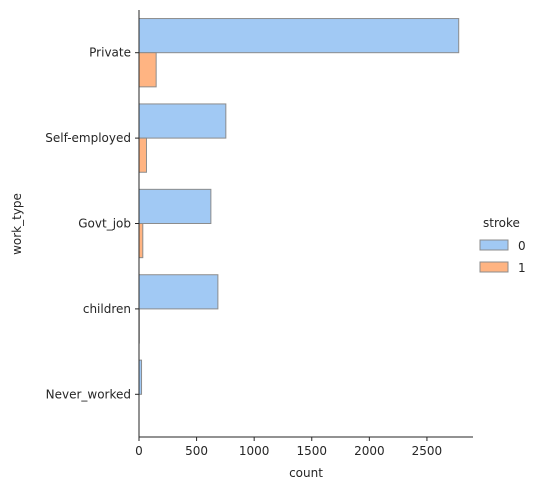 This screenshot has height=489, width=540. Describe the element at coordinates (88, 138) in the screenshot. I see `y-tick-label: Self-employed` at that location.